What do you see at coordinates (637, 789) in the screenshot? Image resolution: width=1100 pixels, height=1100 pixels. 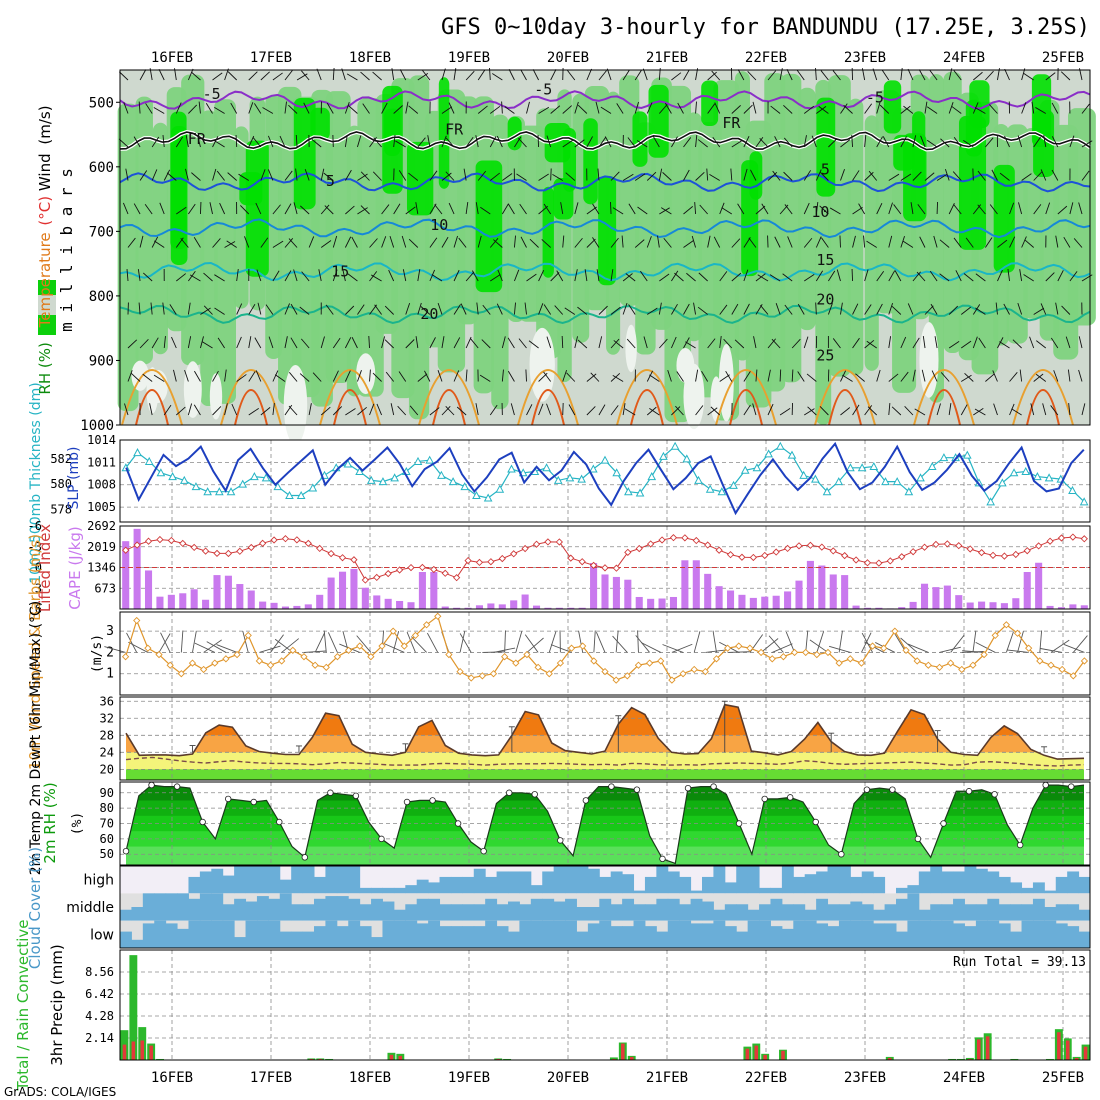 I see `rh2m-point` at bounding box center [637, 789].